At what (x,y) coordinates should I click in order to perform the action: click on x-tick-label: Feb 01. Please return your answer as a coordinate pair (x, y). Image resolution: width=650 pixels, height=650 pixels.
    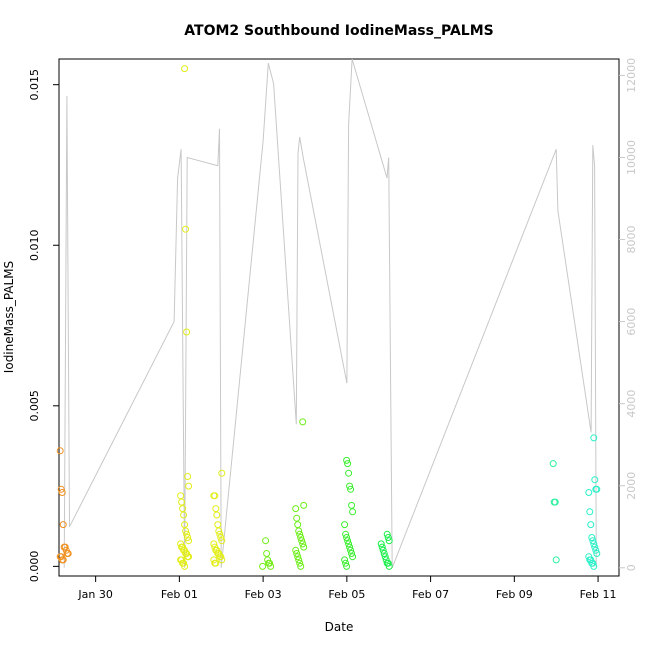
    Looking at the image, I should click on (179, 594).